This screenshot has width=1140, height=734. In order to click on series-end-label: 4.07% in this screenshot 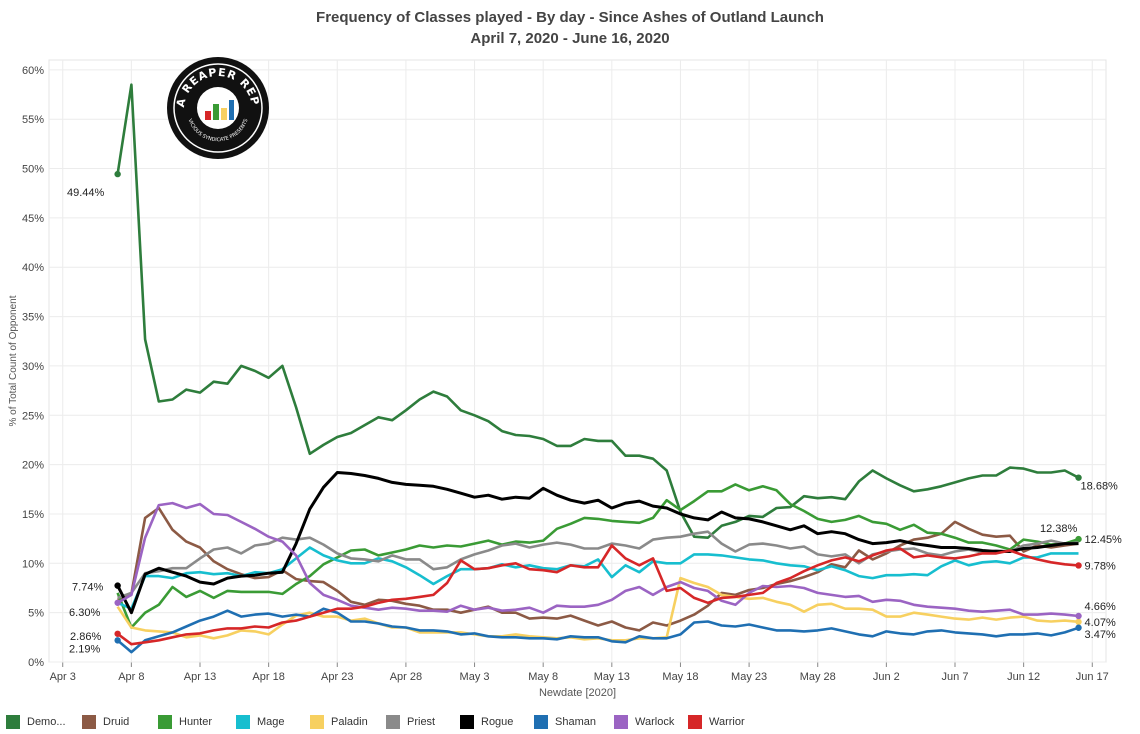, I will do `click(1100, 623)`.